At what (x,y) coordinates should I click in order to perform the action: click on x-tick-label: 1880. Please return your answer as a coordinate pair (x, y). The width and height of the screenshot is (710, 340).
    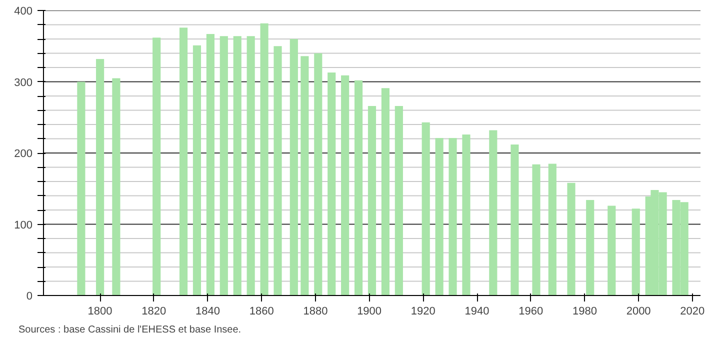
    Looking at the image, I should click on (315, 312).